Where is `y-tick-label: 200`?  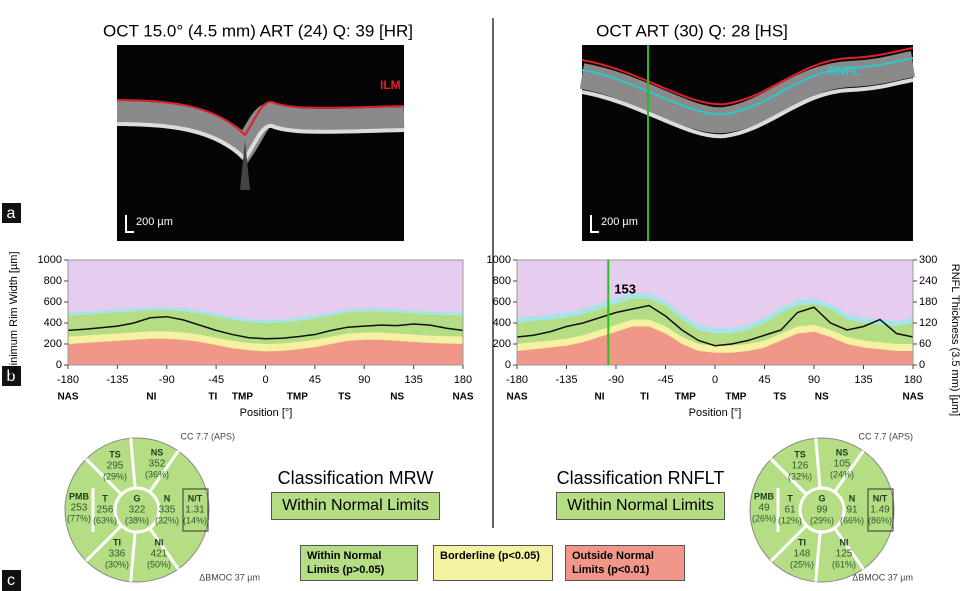 y-tick-label: 200 is located at coordinates (53, 344).